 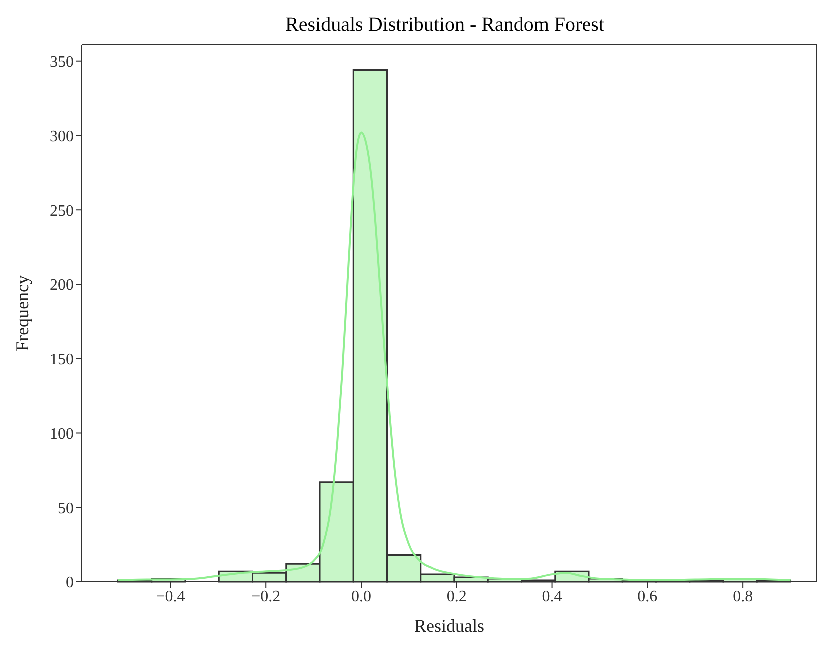 What do you see at coordinates (62, 137) in the screenshot?
I see `y-tick-label: 300` at bounding box center [62, 137].